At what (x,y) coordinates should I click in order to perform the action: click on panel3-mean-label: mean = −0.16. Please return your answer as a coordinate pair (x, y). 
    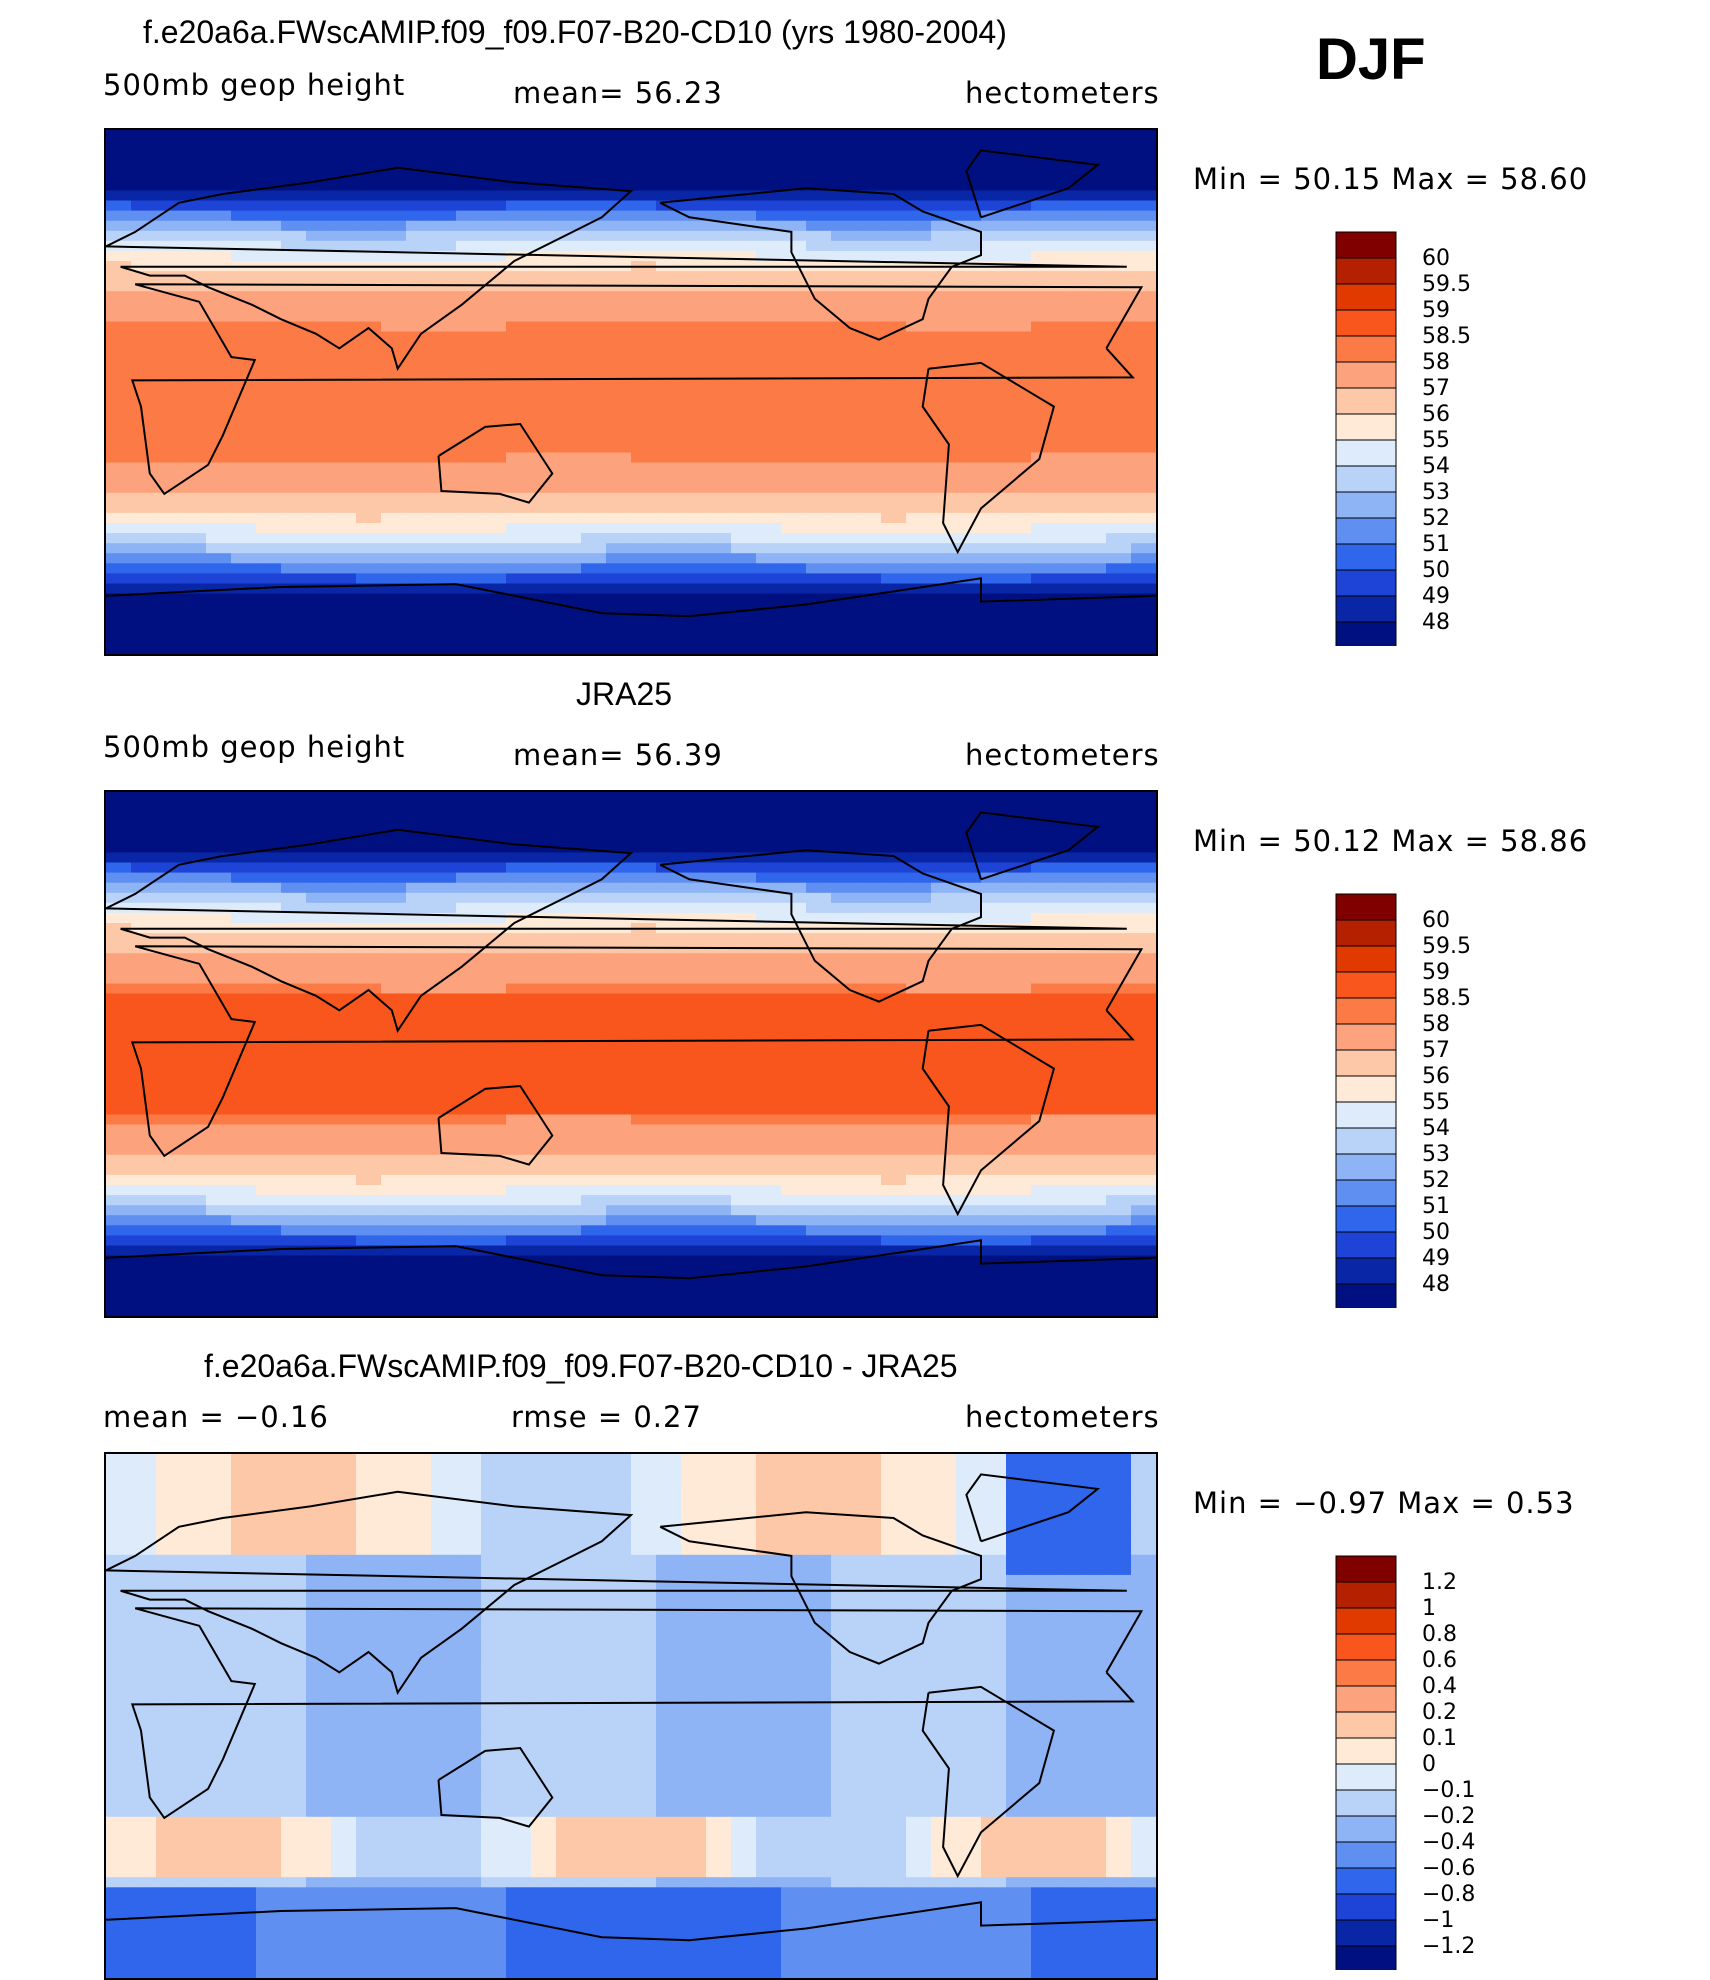
    Looking at the image, I should click on (216, 1417).